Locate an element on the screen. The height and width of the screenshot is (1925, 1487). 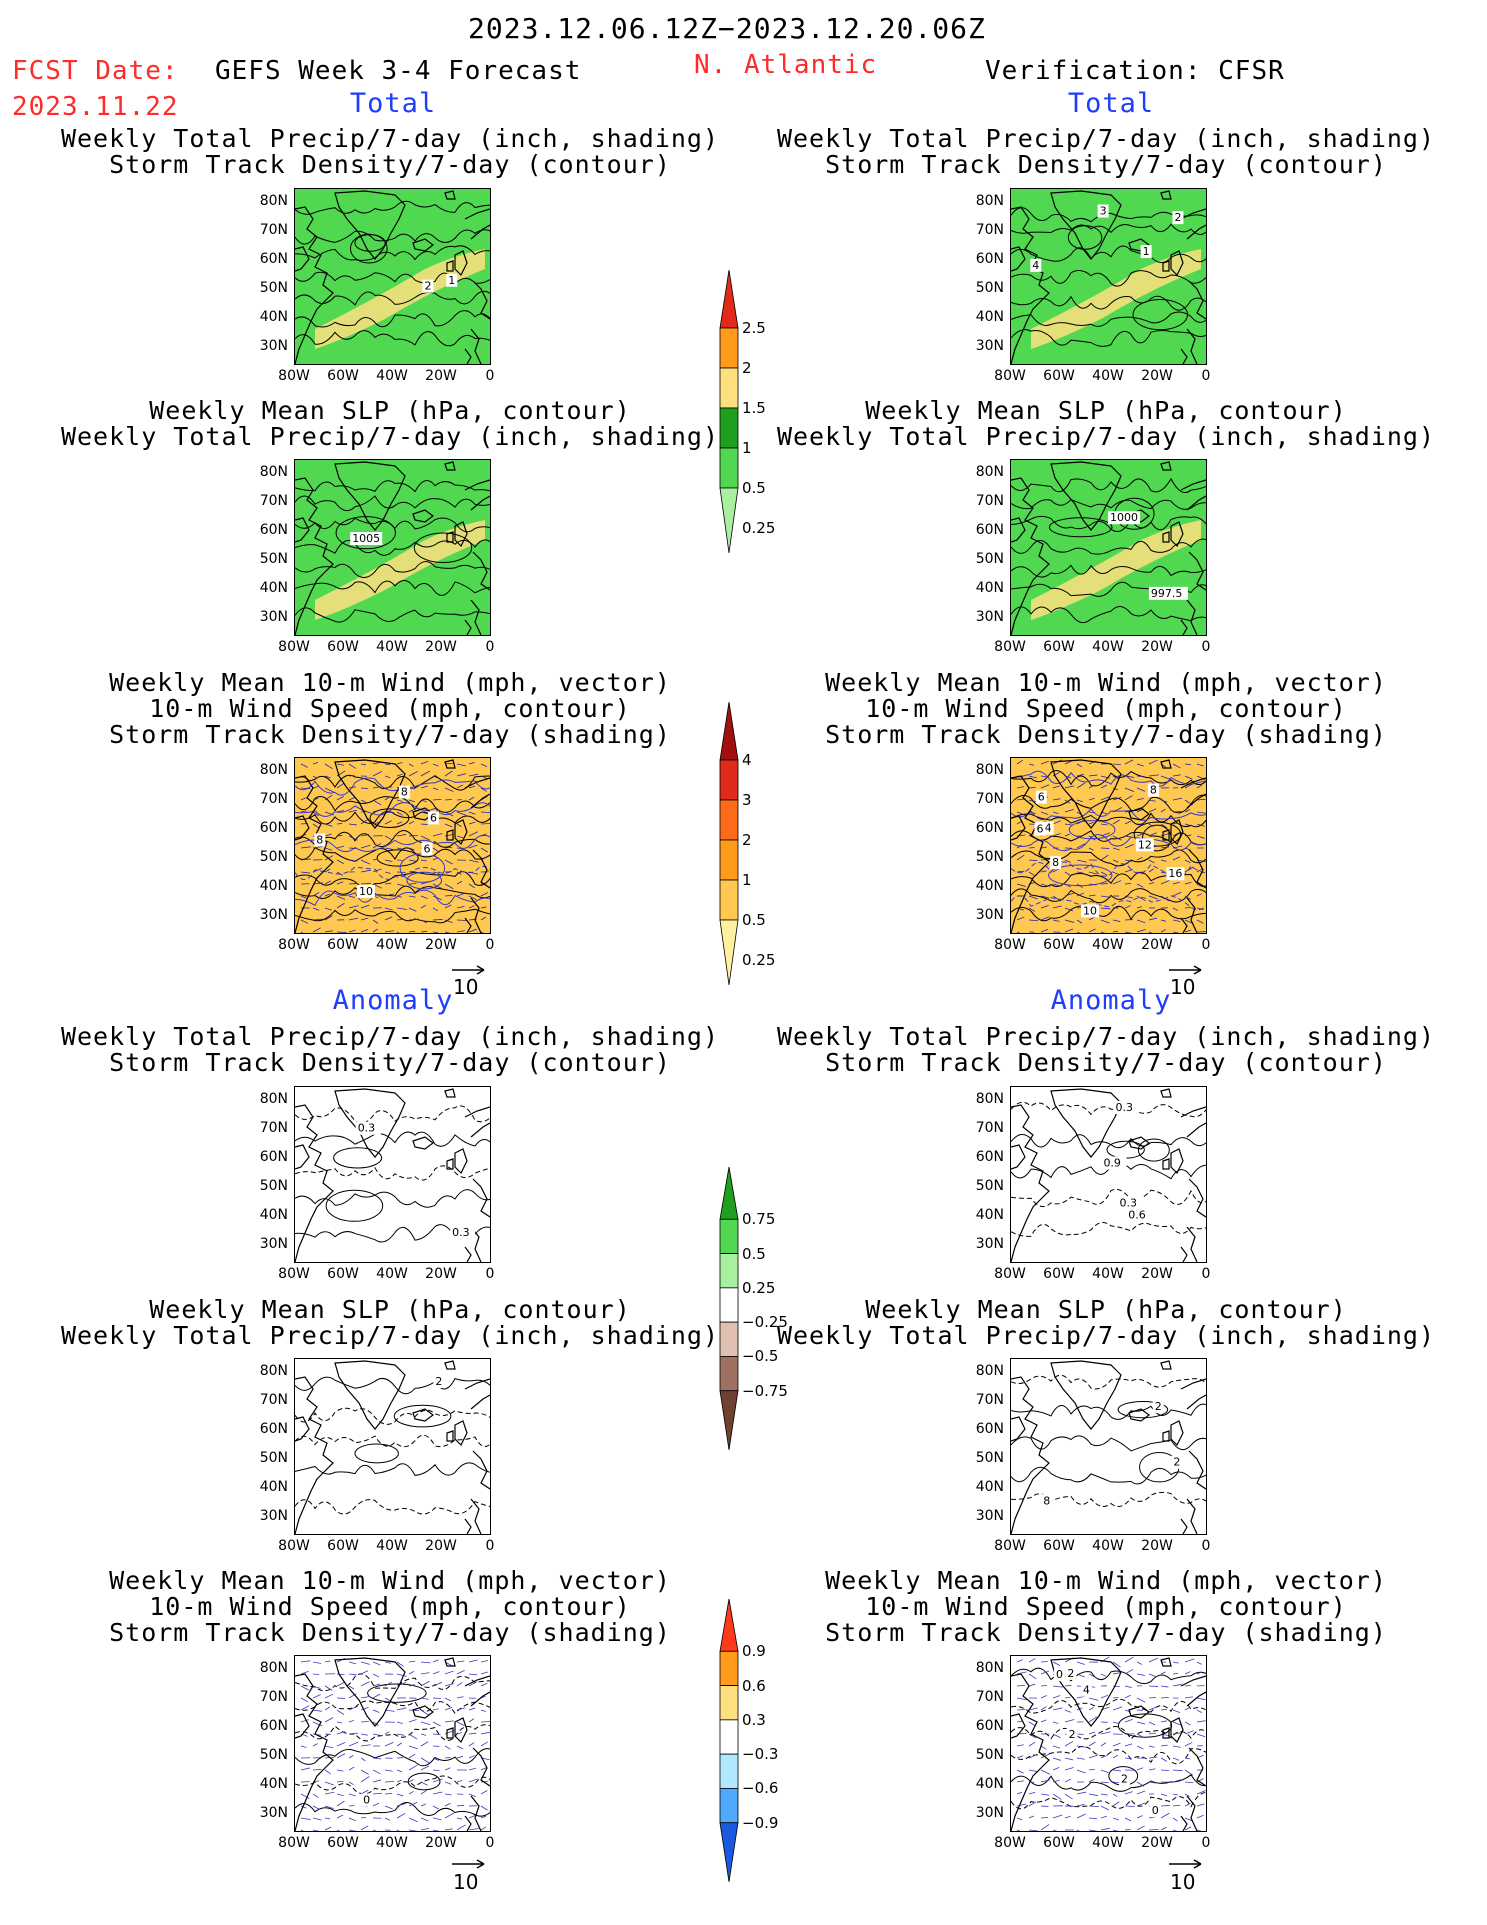
map-svg: 0 is located at coordinates (392, 1743).